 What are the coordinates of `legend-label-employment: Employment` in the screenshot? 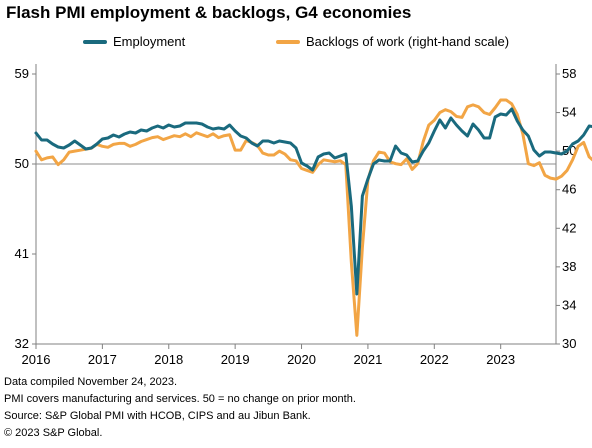 It's located at (149, 41).